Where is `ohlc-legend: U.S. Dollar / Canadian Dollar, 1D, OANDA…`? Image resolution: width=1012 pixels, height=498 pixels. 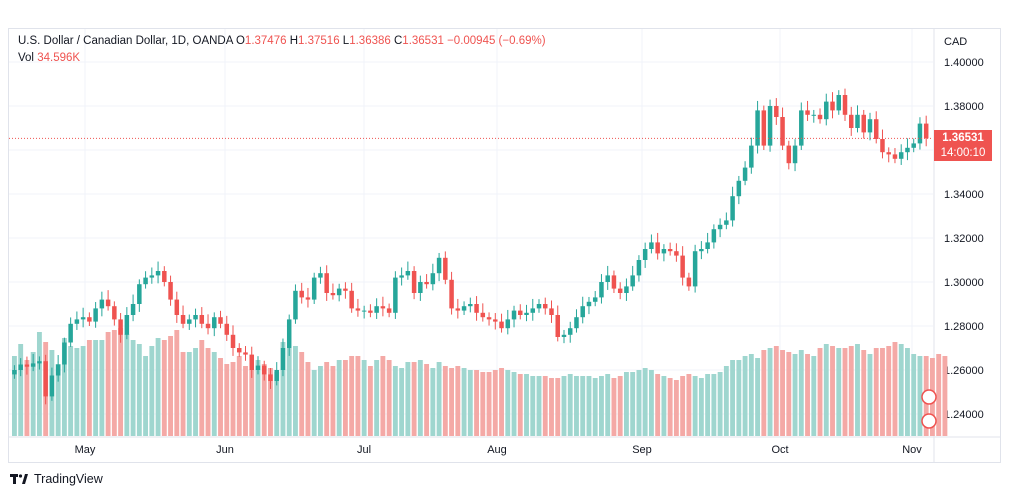 ohlc-legend: U.S. Dollar / Canadian Dollar, 1D, OANDA… is located at coordinates (282, 41).